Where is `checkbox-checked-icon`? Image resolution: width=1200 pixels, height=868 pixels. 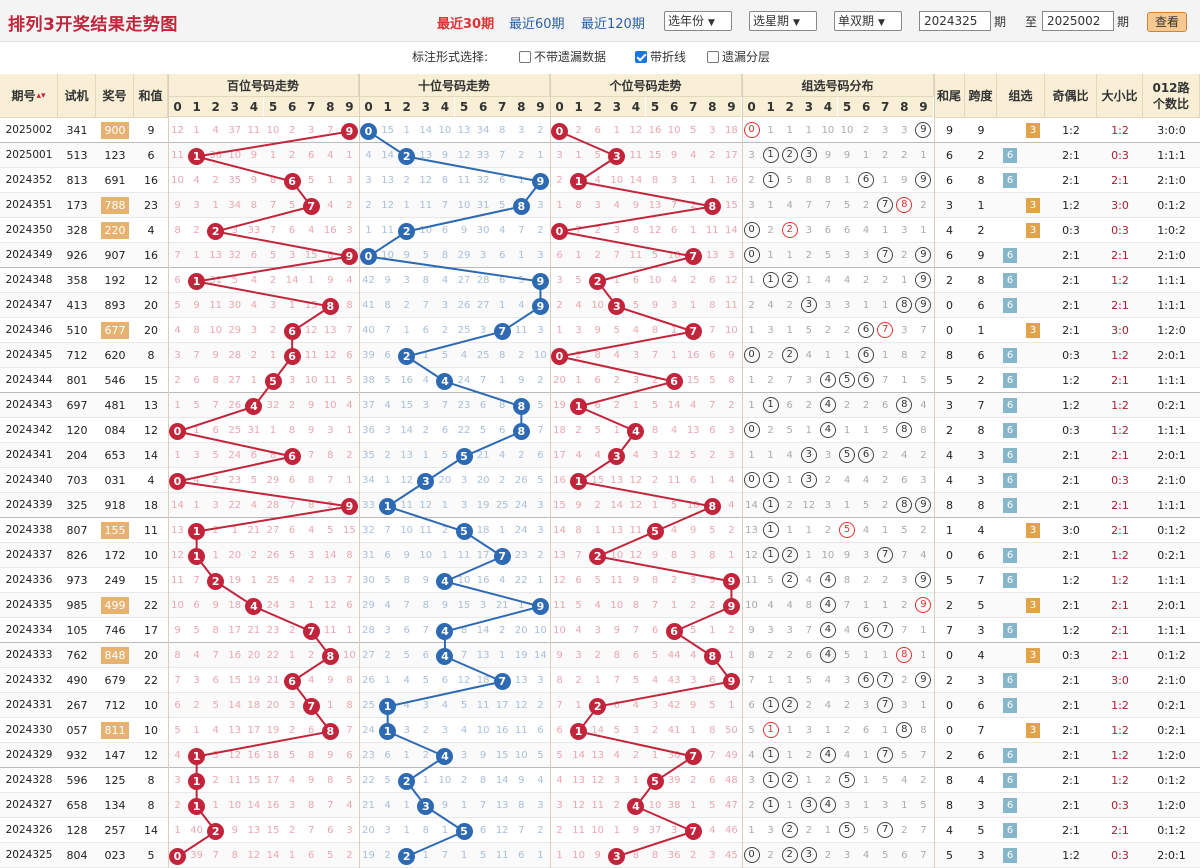 checkbox-checked-icon is located at coordinates (641, 57).